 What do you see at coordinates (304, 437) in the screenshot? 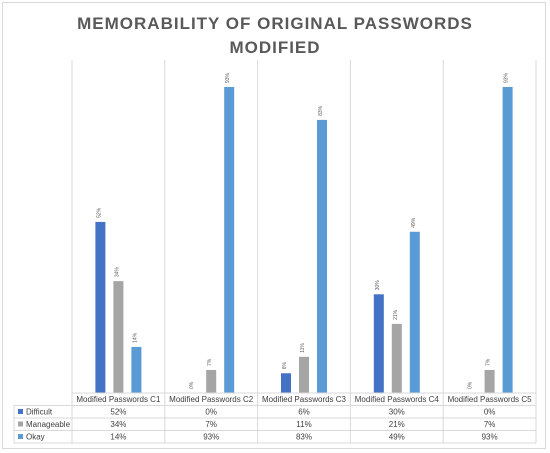
I see `table-cell: 83%` at bounding box center [304, 437].